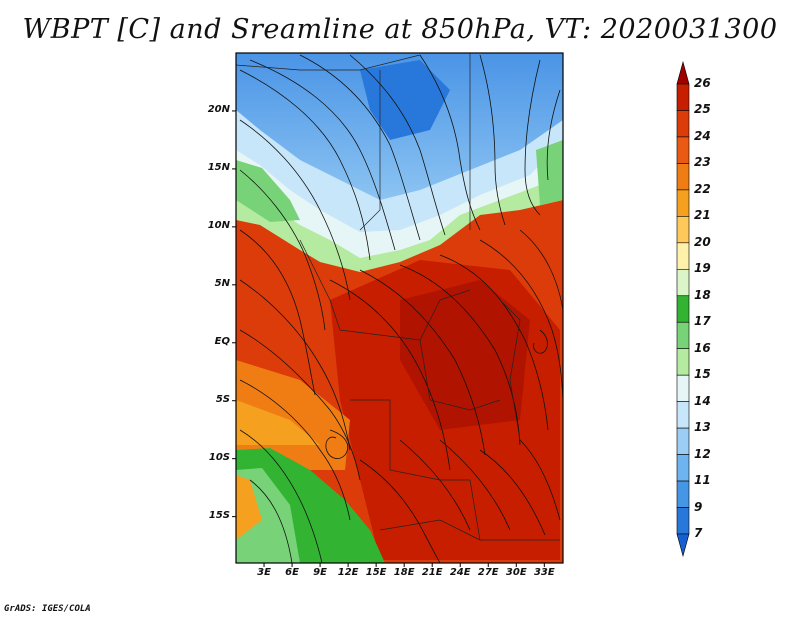  Describe the element at coordinates (268, 191) in the screenshot. I see `wbpt-green-west` at that location.